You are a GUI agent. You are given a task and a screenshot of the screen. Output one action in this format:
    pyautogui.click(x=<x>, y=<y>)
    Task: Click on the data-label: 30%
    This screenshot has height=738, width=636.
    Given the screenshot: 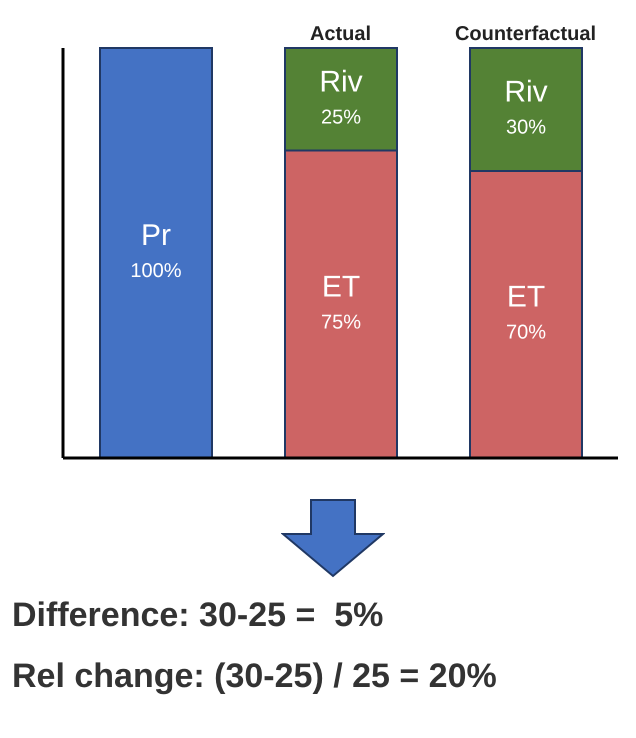 What is the action you would take?
    pyautogui.click(x=526, y=127)
    